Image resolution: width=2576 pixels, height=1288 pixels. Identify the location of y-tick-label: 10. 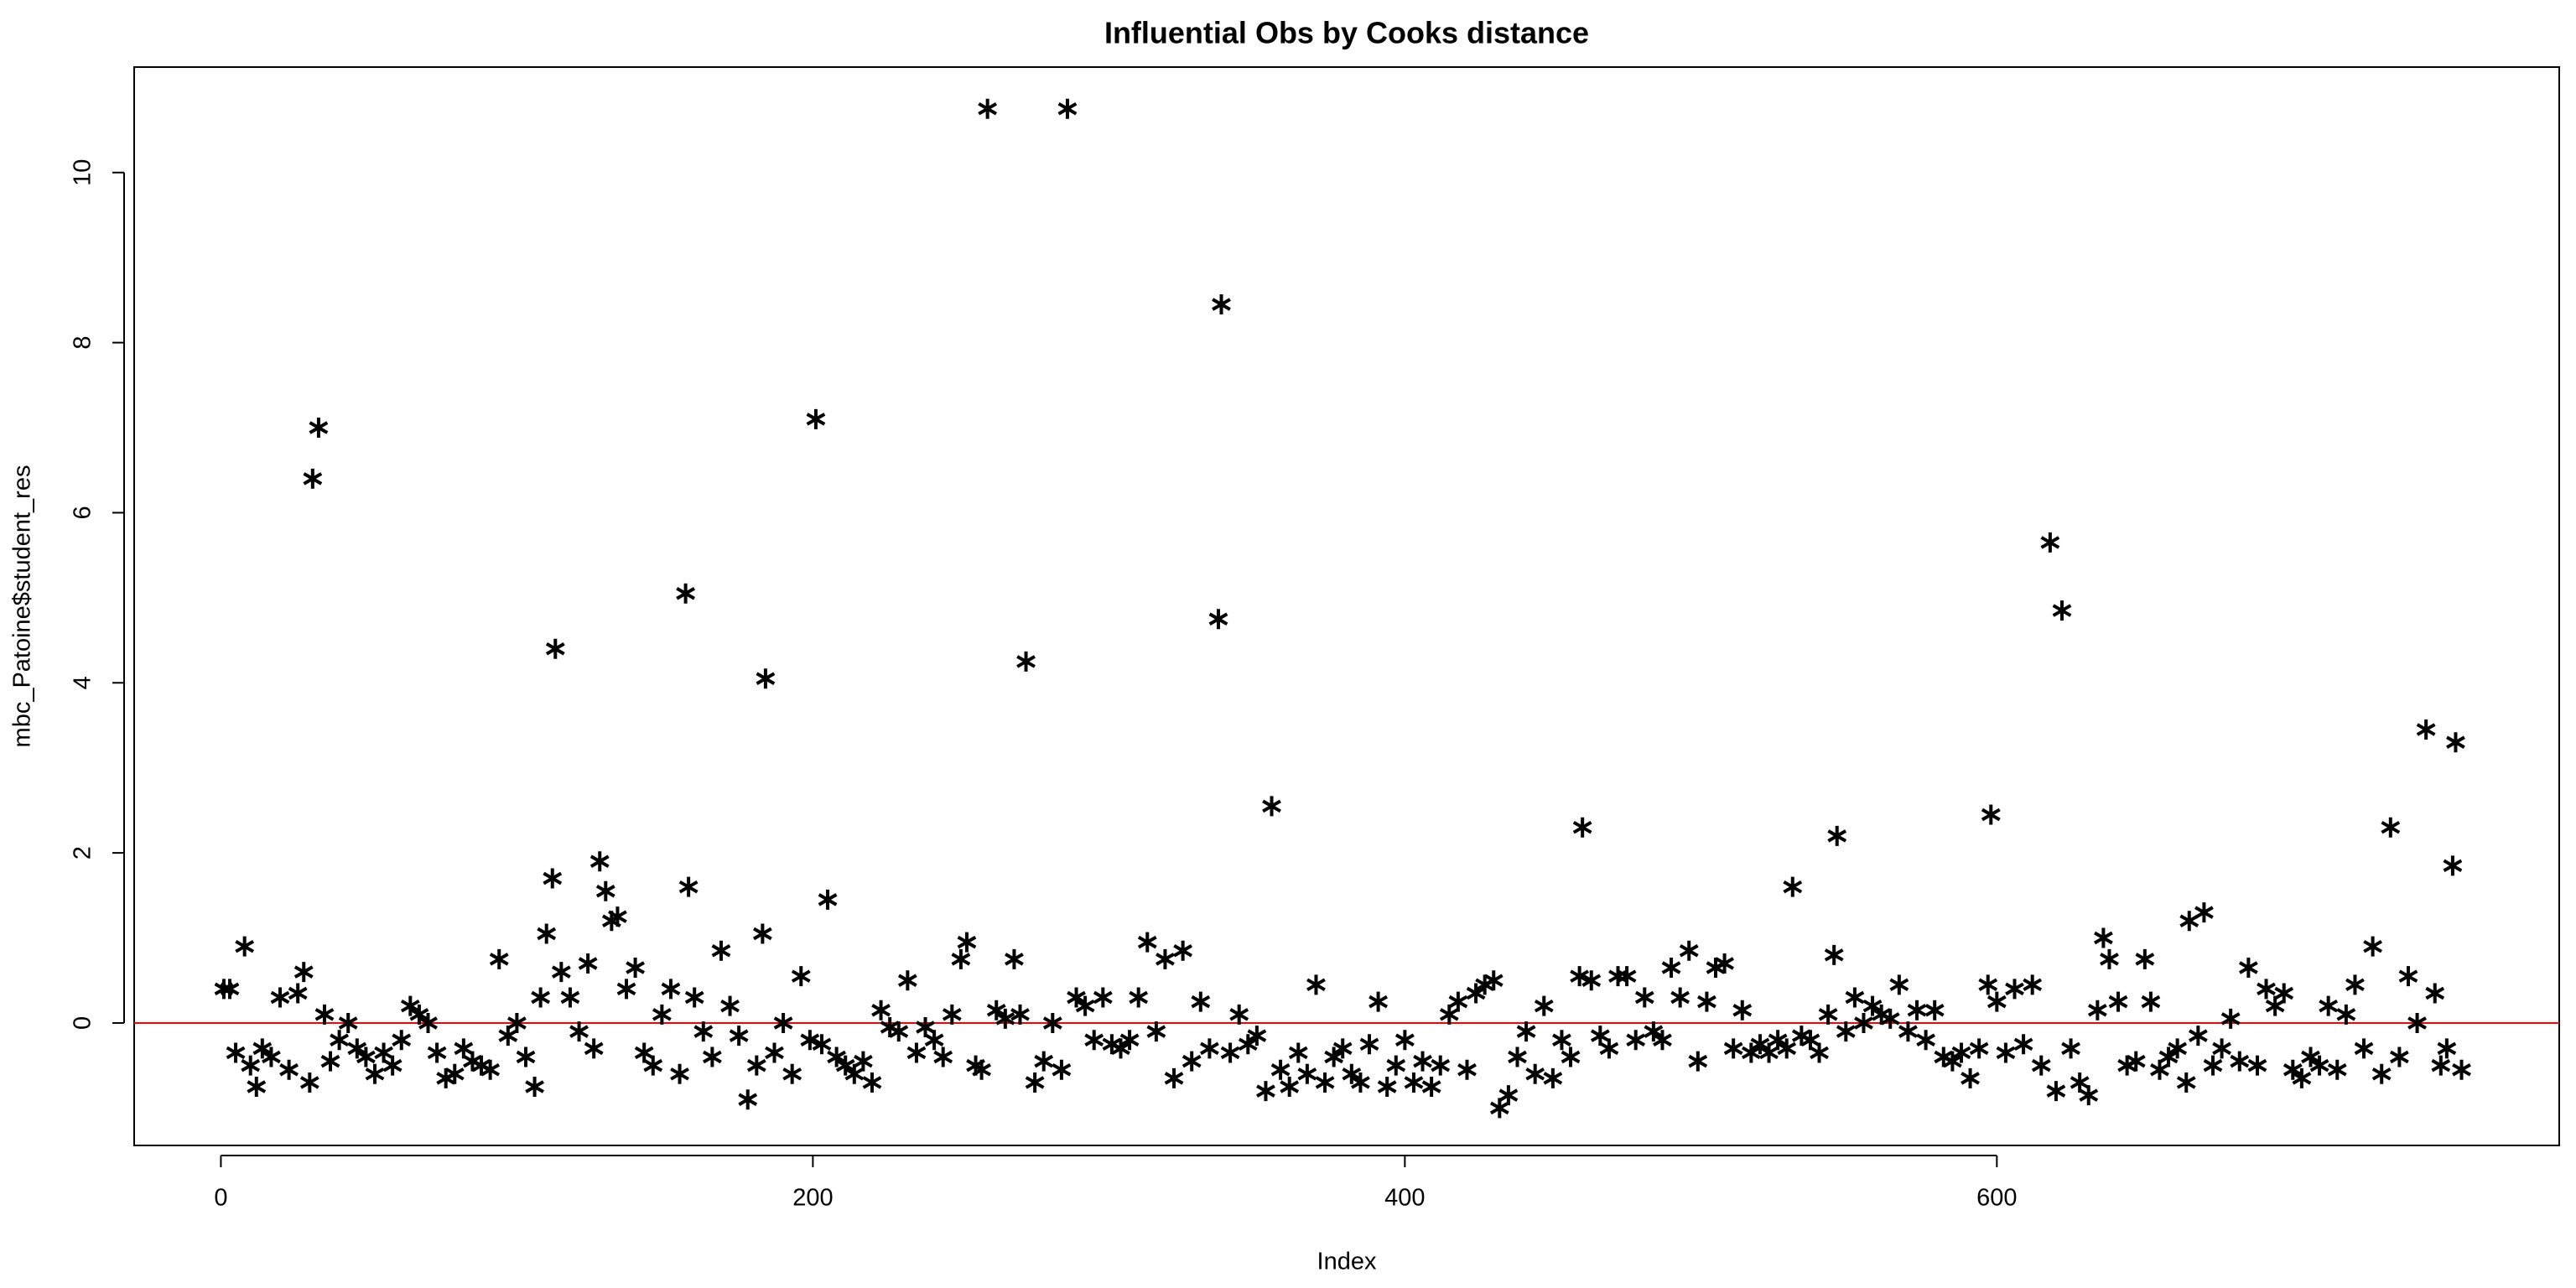
(83, 172).